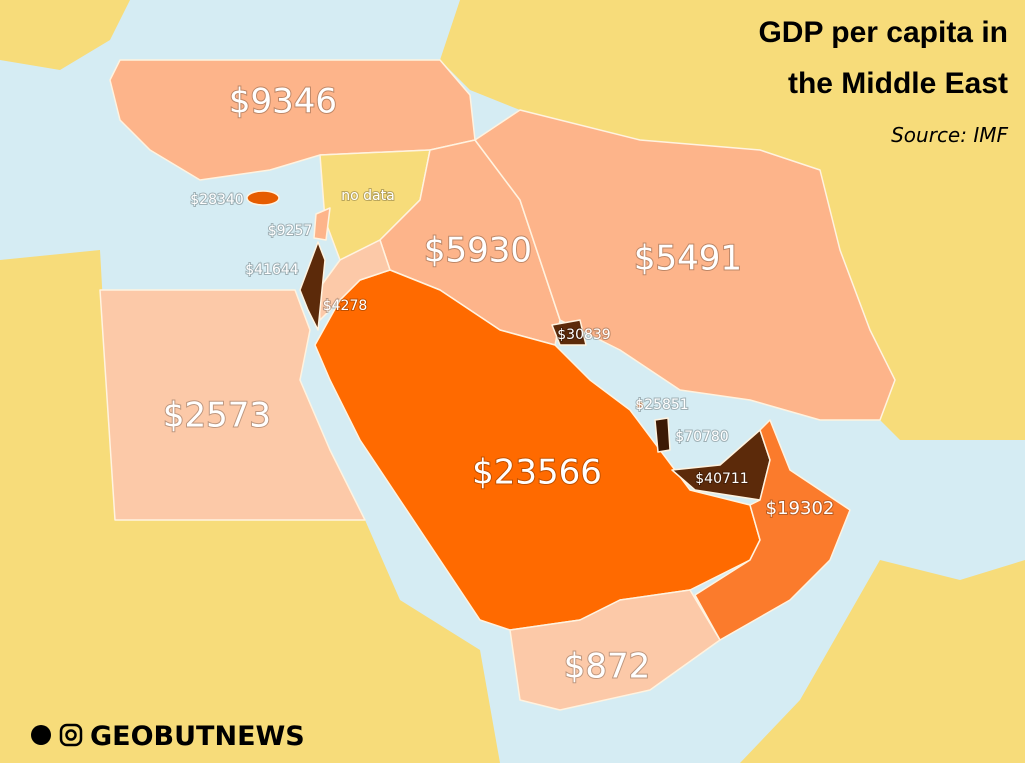 The image size is (1025, 763). Describe the element at coordinates (800, 508) in the screenshot. I see `region-label: $19302` at that location.